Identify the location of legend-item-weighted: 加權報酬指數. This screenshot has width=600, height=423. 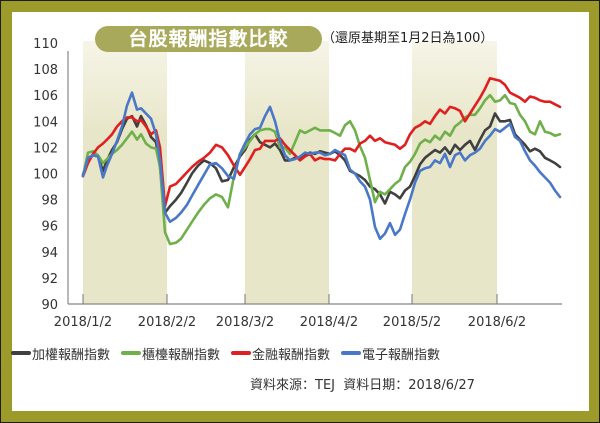
(60, 353).